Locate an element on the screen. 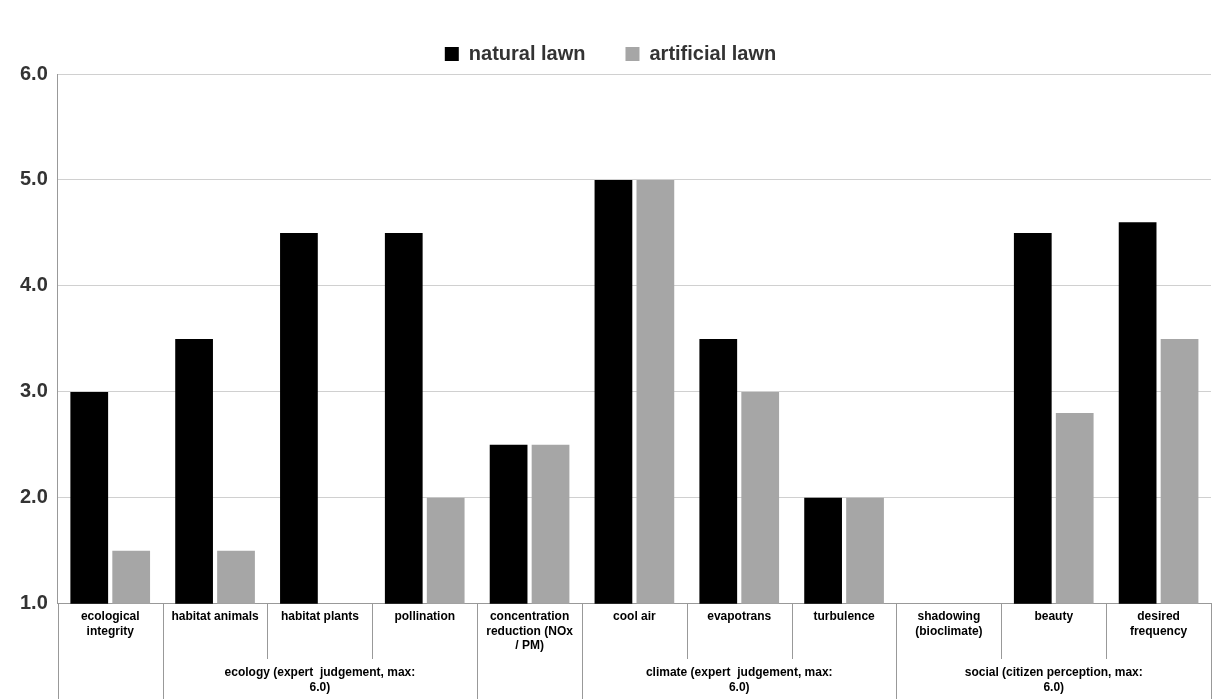 The width and height of the screenshot is (1219, 699). legend-label: artificial lawn is located at coordinates (713, 52).